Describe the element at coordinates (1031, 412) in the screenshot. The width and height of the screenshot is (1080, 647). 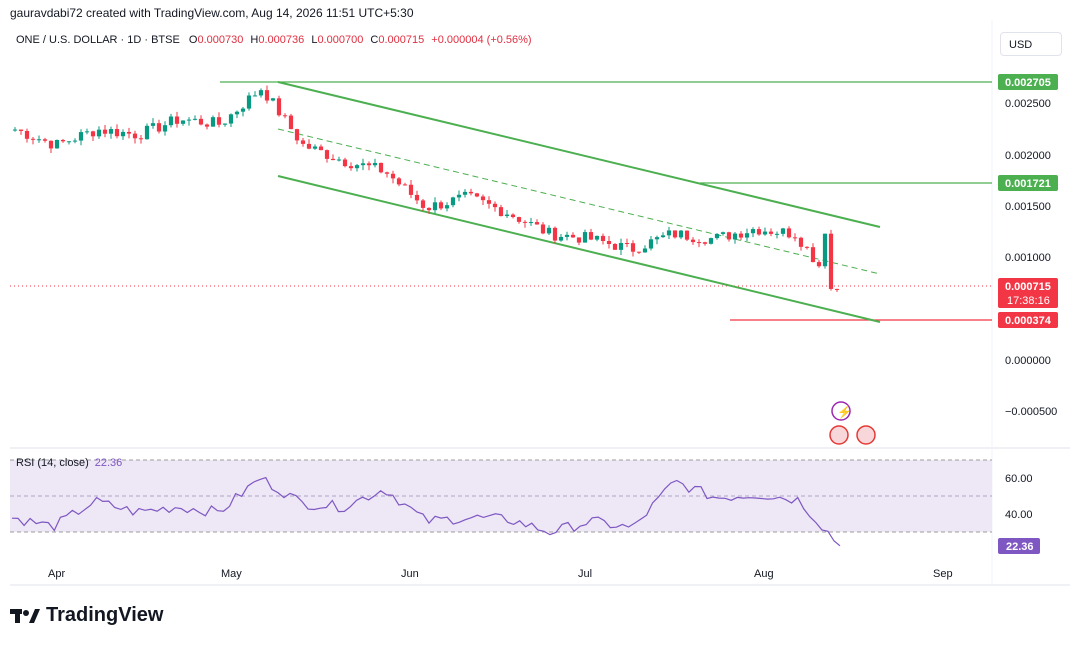
I see `price-tick: −0.000500` at that location.